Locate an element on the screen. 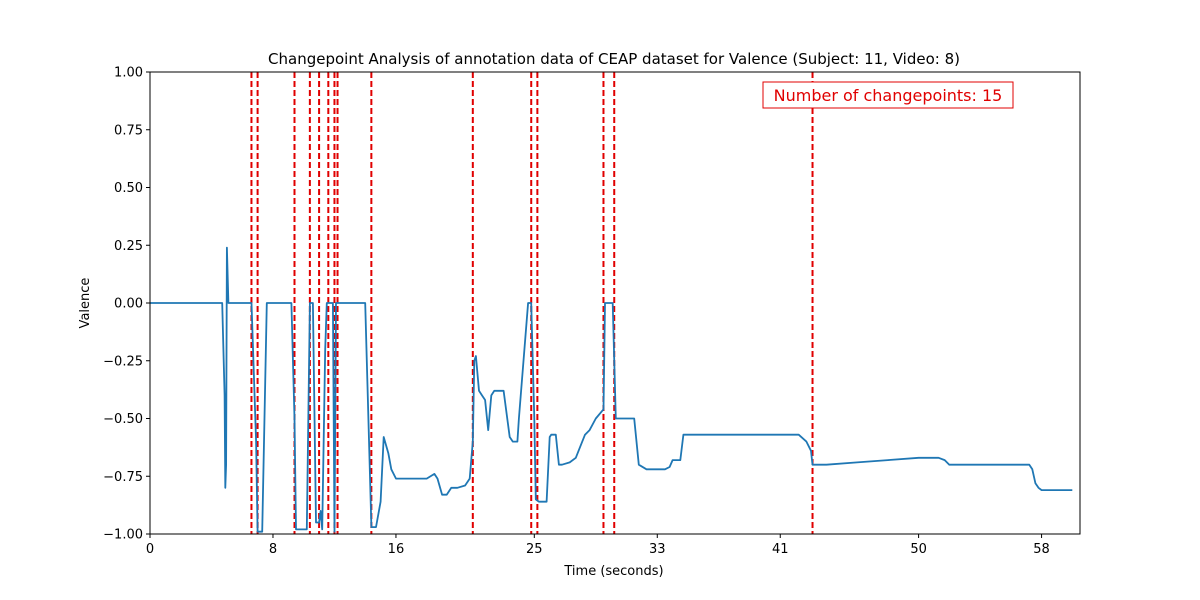 This screenshot has width=1200, height=600. y-tick-label: 0.50 is located at coordinates (128, 188).